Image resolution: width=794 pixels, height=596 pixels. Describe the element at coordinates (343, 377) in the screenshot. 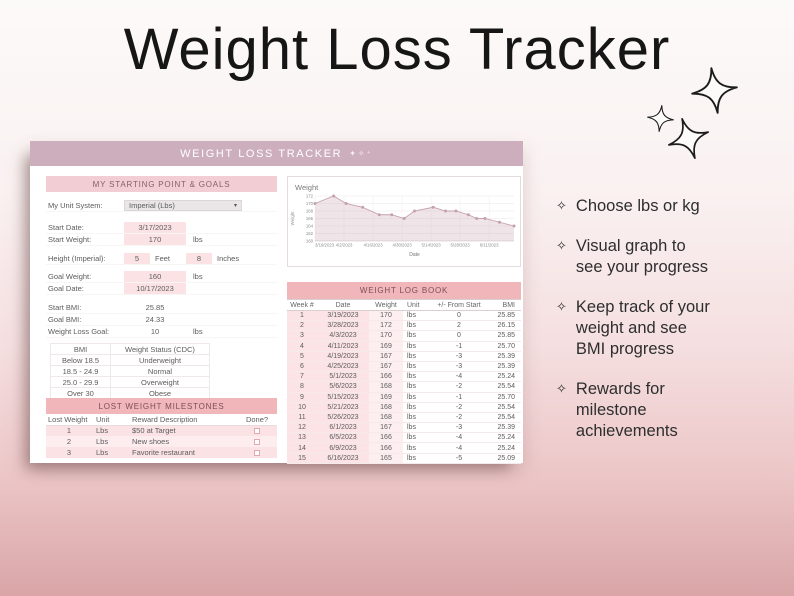

I see `cell: 5/1/2023` at that location.